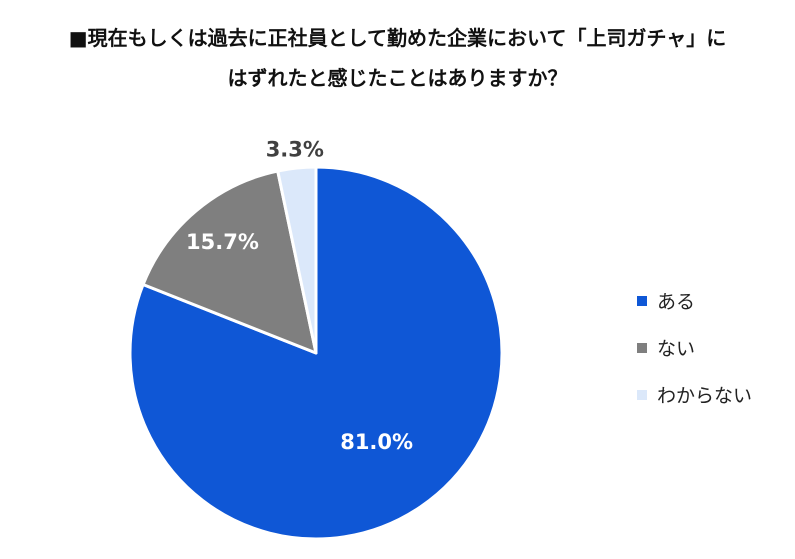 This screenshot has height=559, width=795. What do you see at coordinates (642, 347) in the screenshot?
I see `legend-swatch-nai` at bounding box center [642, 347].